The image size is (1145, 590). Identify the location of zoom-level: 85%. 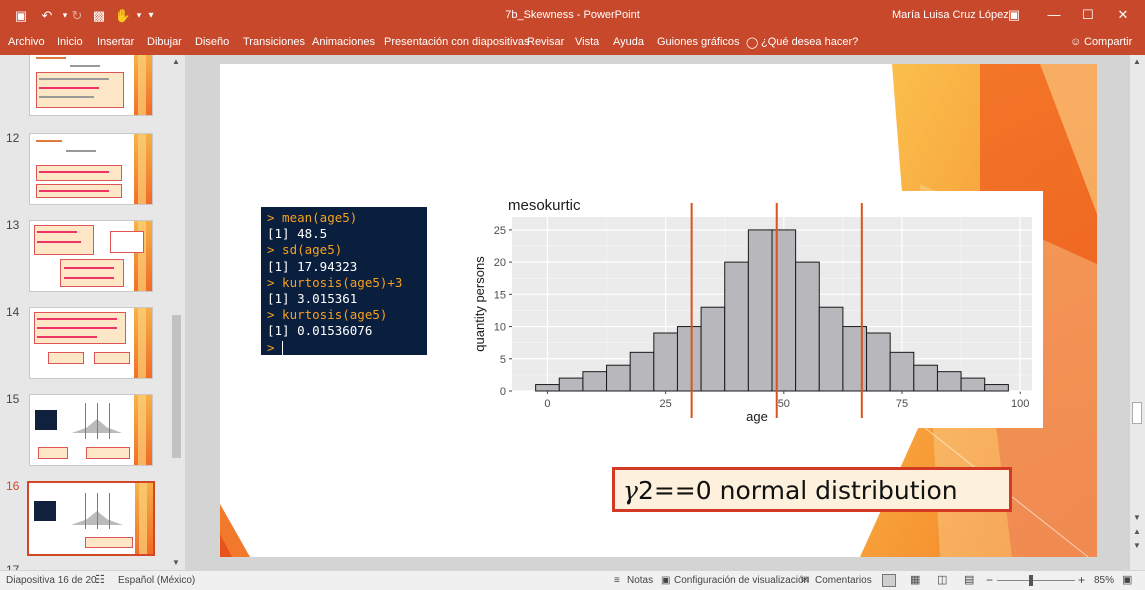
(1104, 580).